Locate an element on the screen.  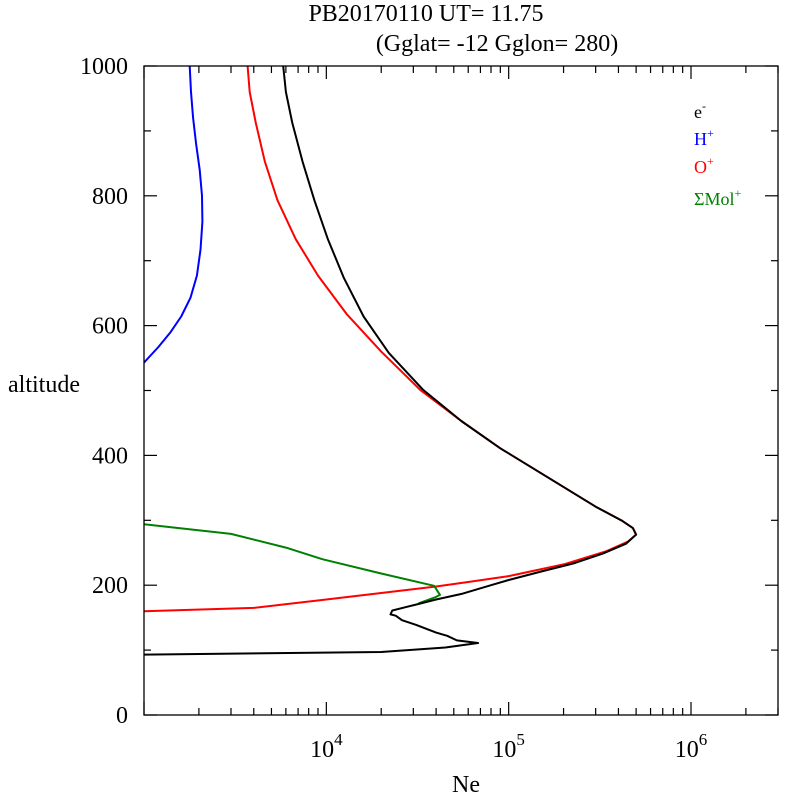
legend-item: H+ is located at coordinates (704, 137).